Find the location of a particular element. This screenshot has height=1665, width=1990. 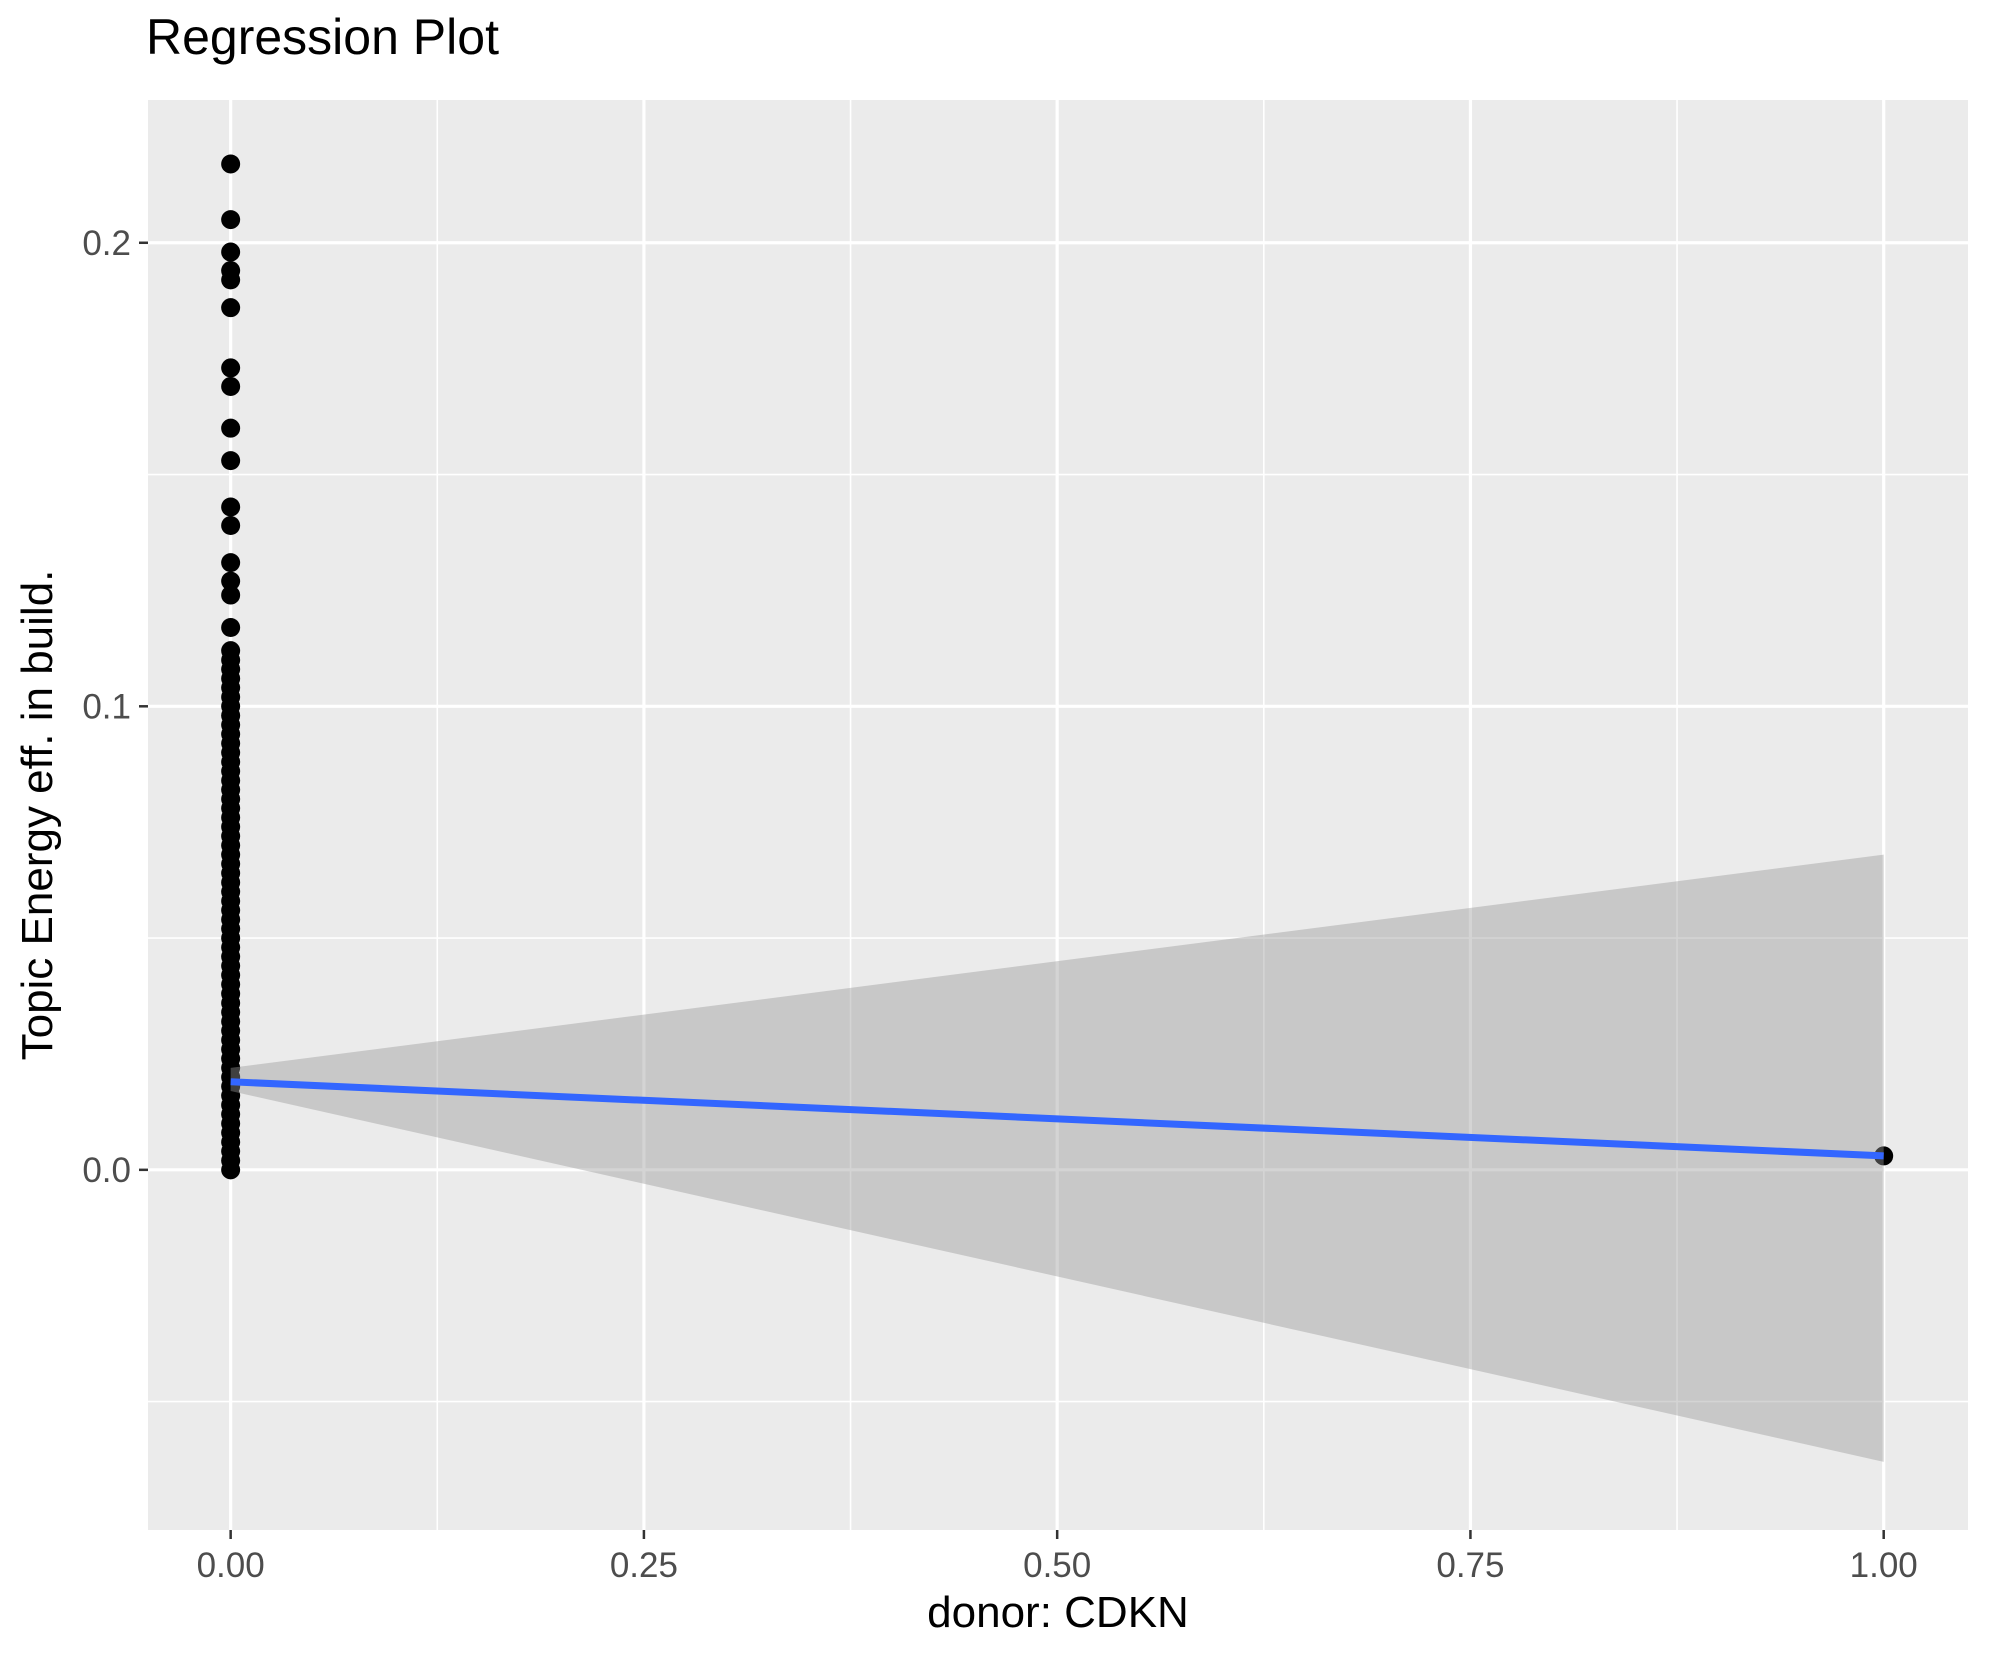

x-tick-label: 0.25 is located at coordinates (644, 1565).